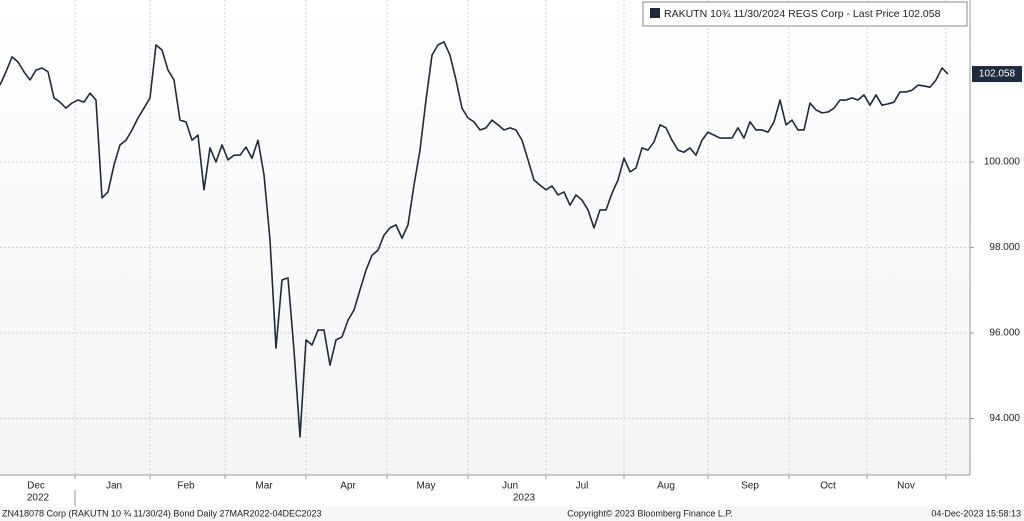 Image resolution: width=1024 pixels, height=521 pixels. What do you see at coordinates (1004, 247) in the screenshot?
I see `y-tick-label: 98.000` at bounding box center [1004, 247].